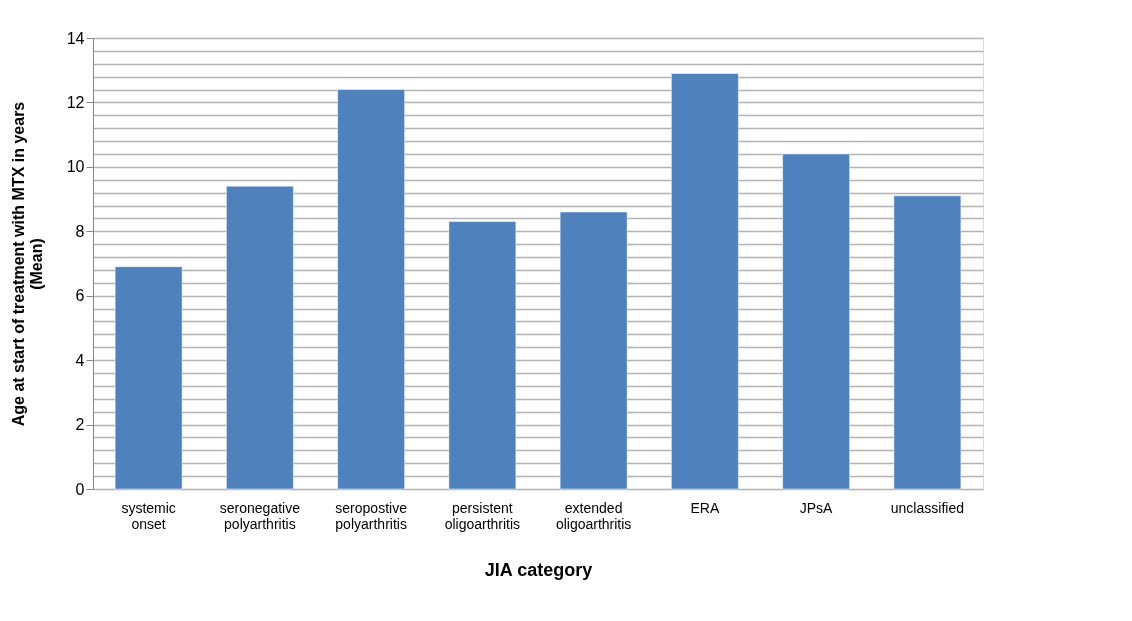 The width and height of the screenshot is (1132, 621). I want to click on y-tick-label: 10, so click(75, 167).